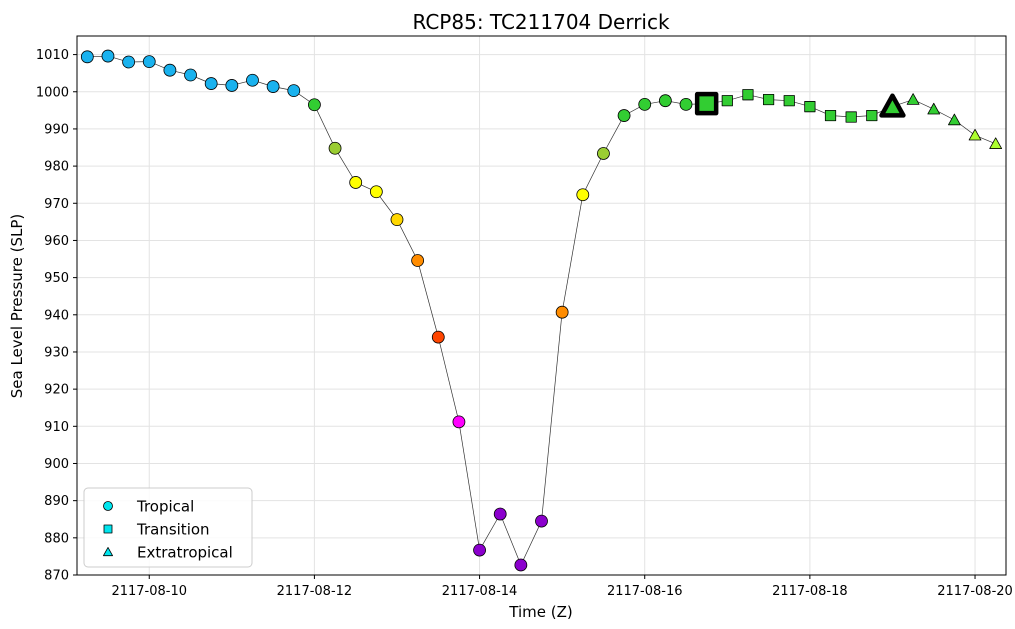 Image resolution: width=1015 pixels, height=629 pixels. What do you see at coordinates (185, 553) in the screenshot?
I see `legend-label: Extratropical` at bounding box center [185, 553].